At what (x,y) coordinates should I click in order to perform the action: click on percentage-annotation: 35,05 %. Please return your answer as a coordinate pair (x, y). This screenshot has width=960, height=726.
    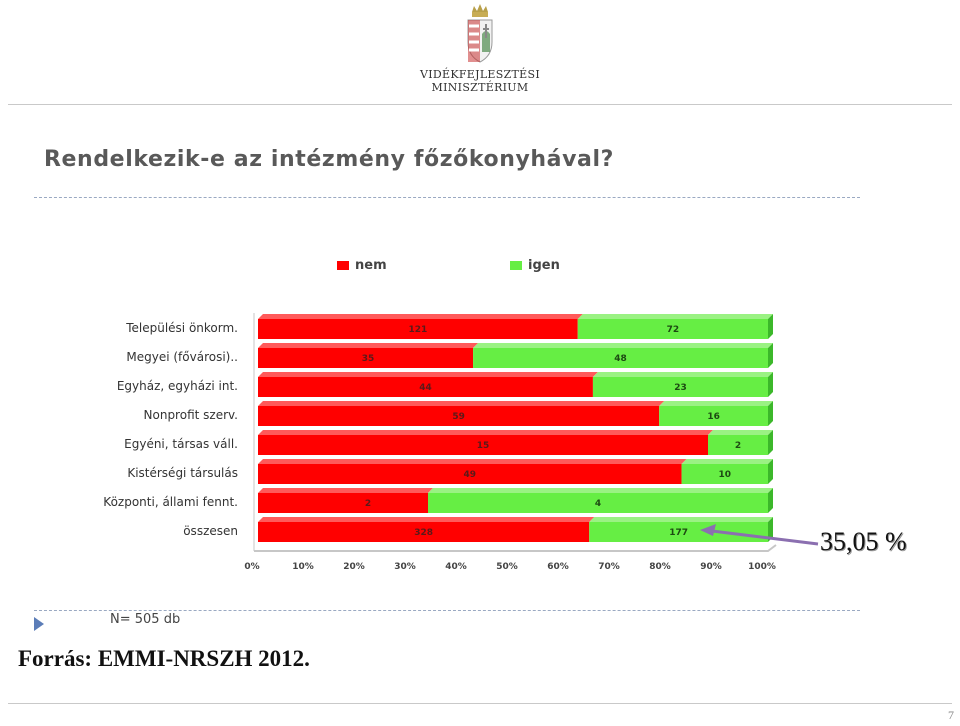
    Looking at the image, I should click on (863, 541).